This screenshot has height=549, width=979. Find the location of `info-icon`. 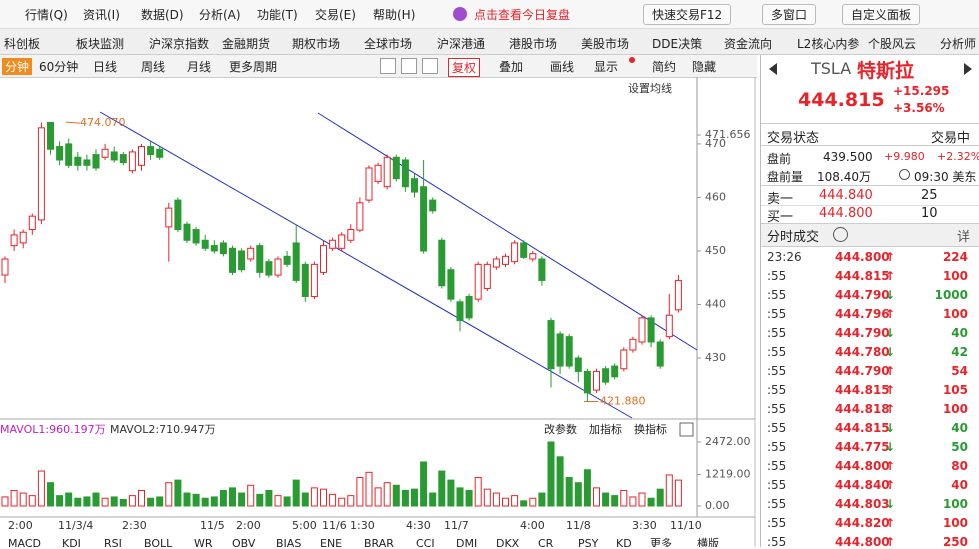

info-icon is located at coordinates (840, 234).